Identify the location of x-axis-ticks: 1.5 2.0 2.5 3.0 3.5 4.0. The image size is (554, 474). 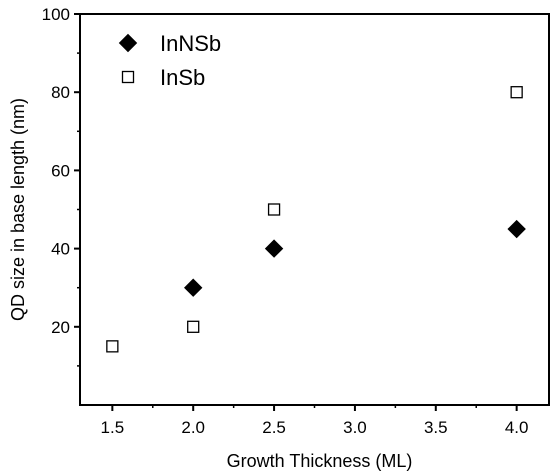
(315, 421).